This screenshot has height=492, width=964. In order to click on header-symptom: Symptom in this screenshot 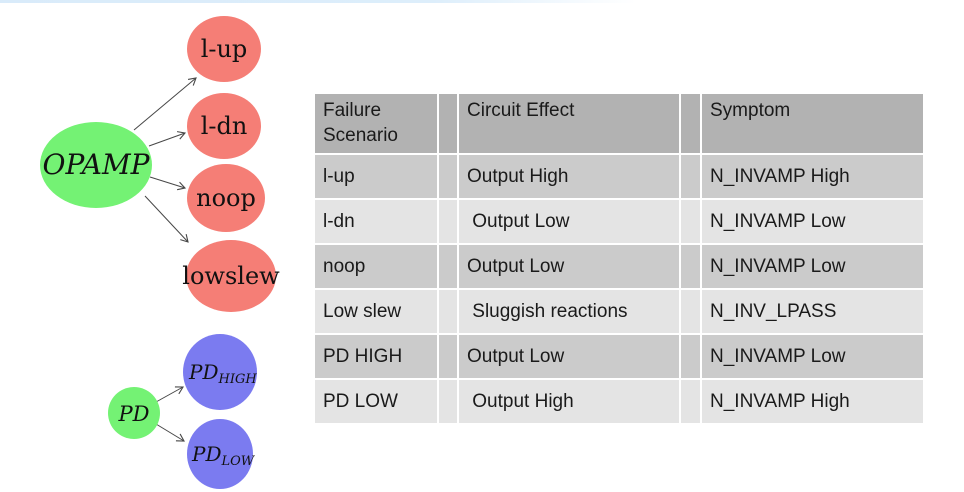, I will do `click(812, 123)`.